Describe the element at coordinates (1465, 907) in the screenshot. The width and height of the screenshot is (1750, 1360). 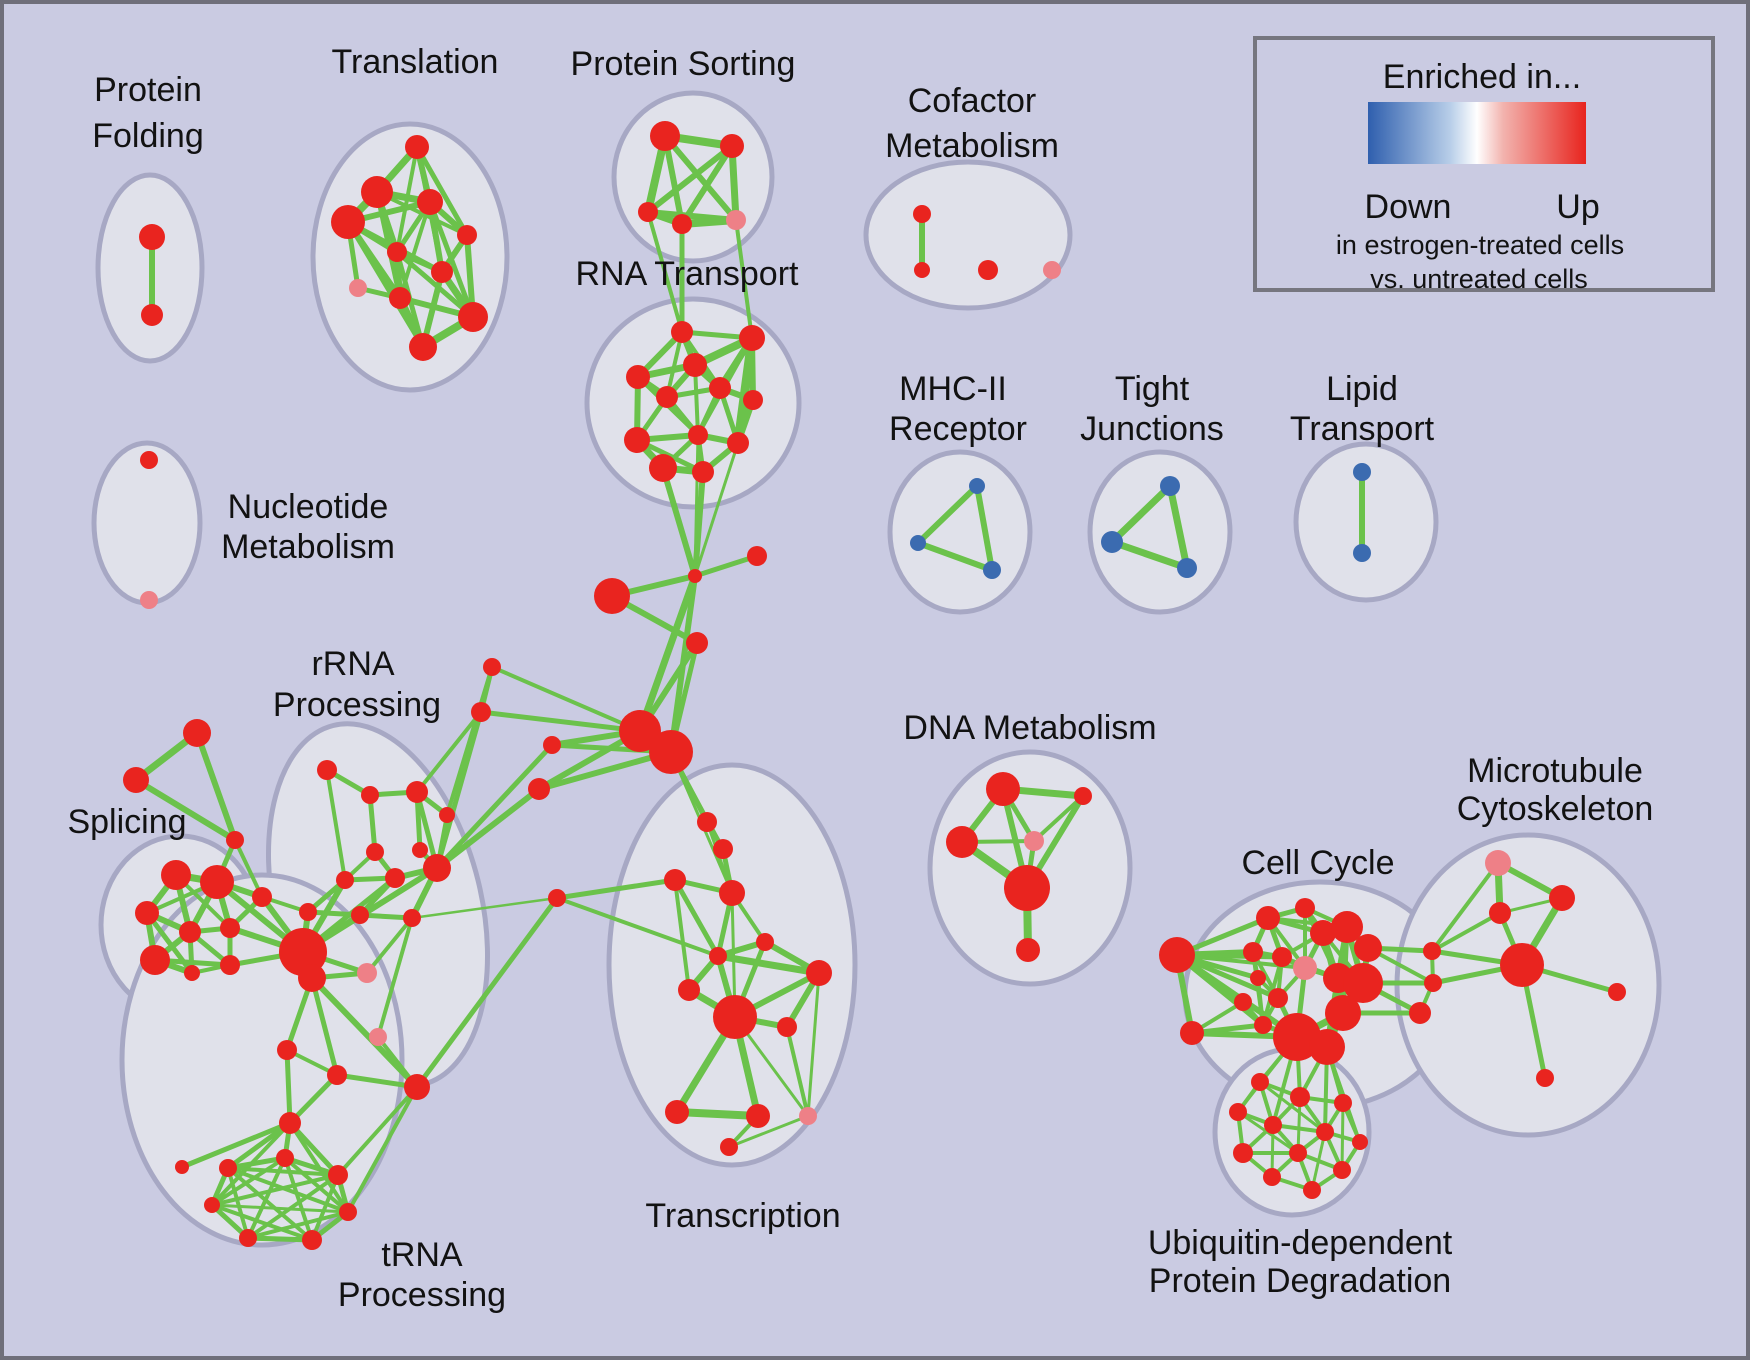
I see `edge-cn1-mt1` at that location.